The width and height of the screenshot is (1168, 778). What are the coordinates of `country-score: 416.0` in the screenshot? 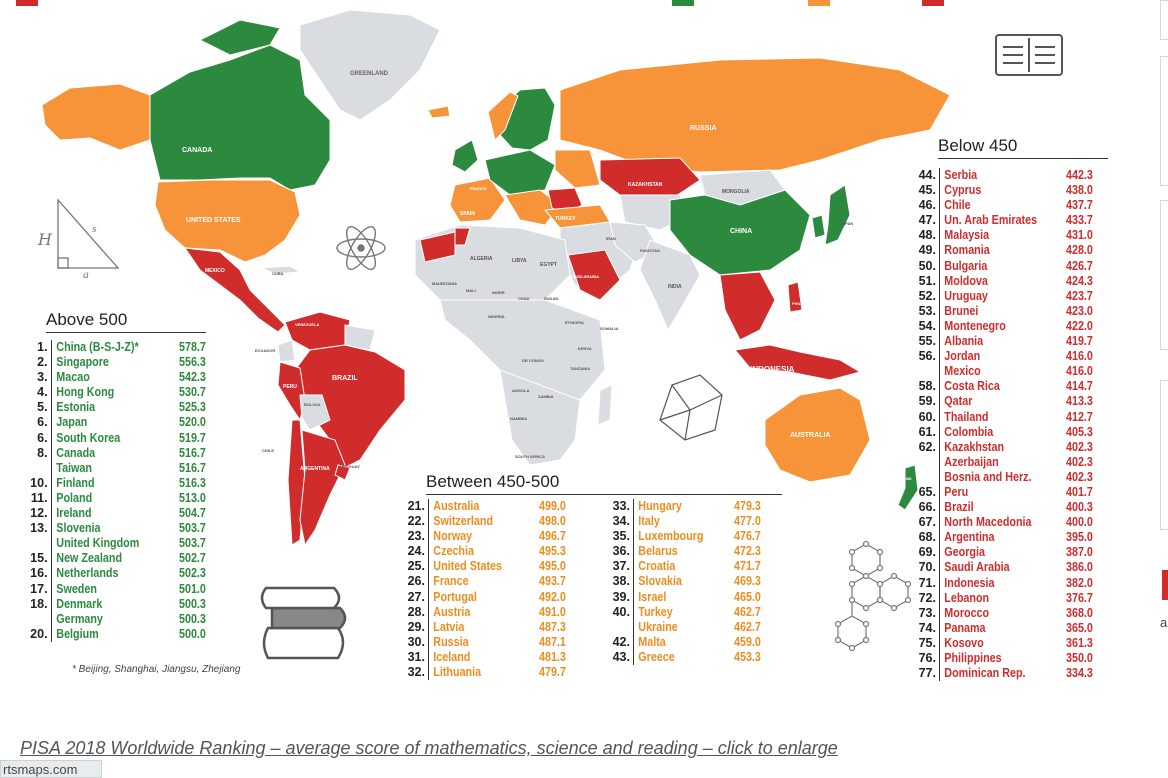 It's located at (1079, 371).